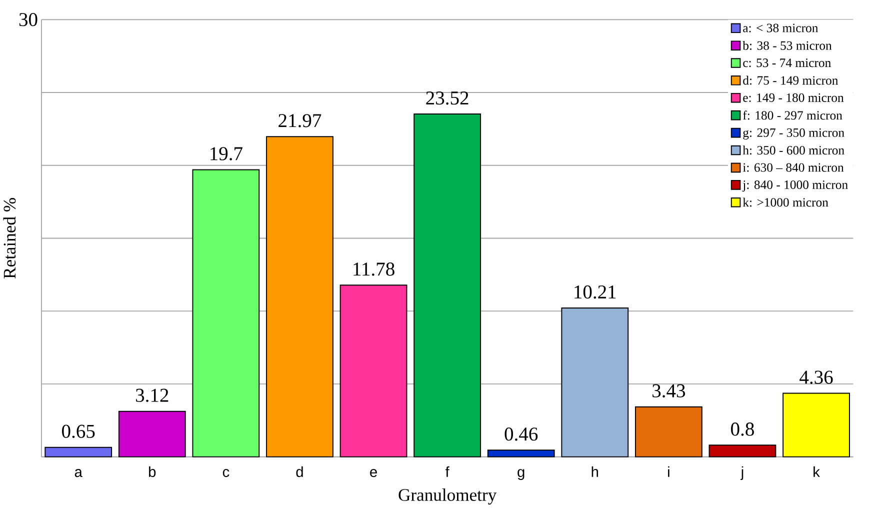 The image size is (892, 529). I want to click on data-label: 23.52, so click(447, 98).